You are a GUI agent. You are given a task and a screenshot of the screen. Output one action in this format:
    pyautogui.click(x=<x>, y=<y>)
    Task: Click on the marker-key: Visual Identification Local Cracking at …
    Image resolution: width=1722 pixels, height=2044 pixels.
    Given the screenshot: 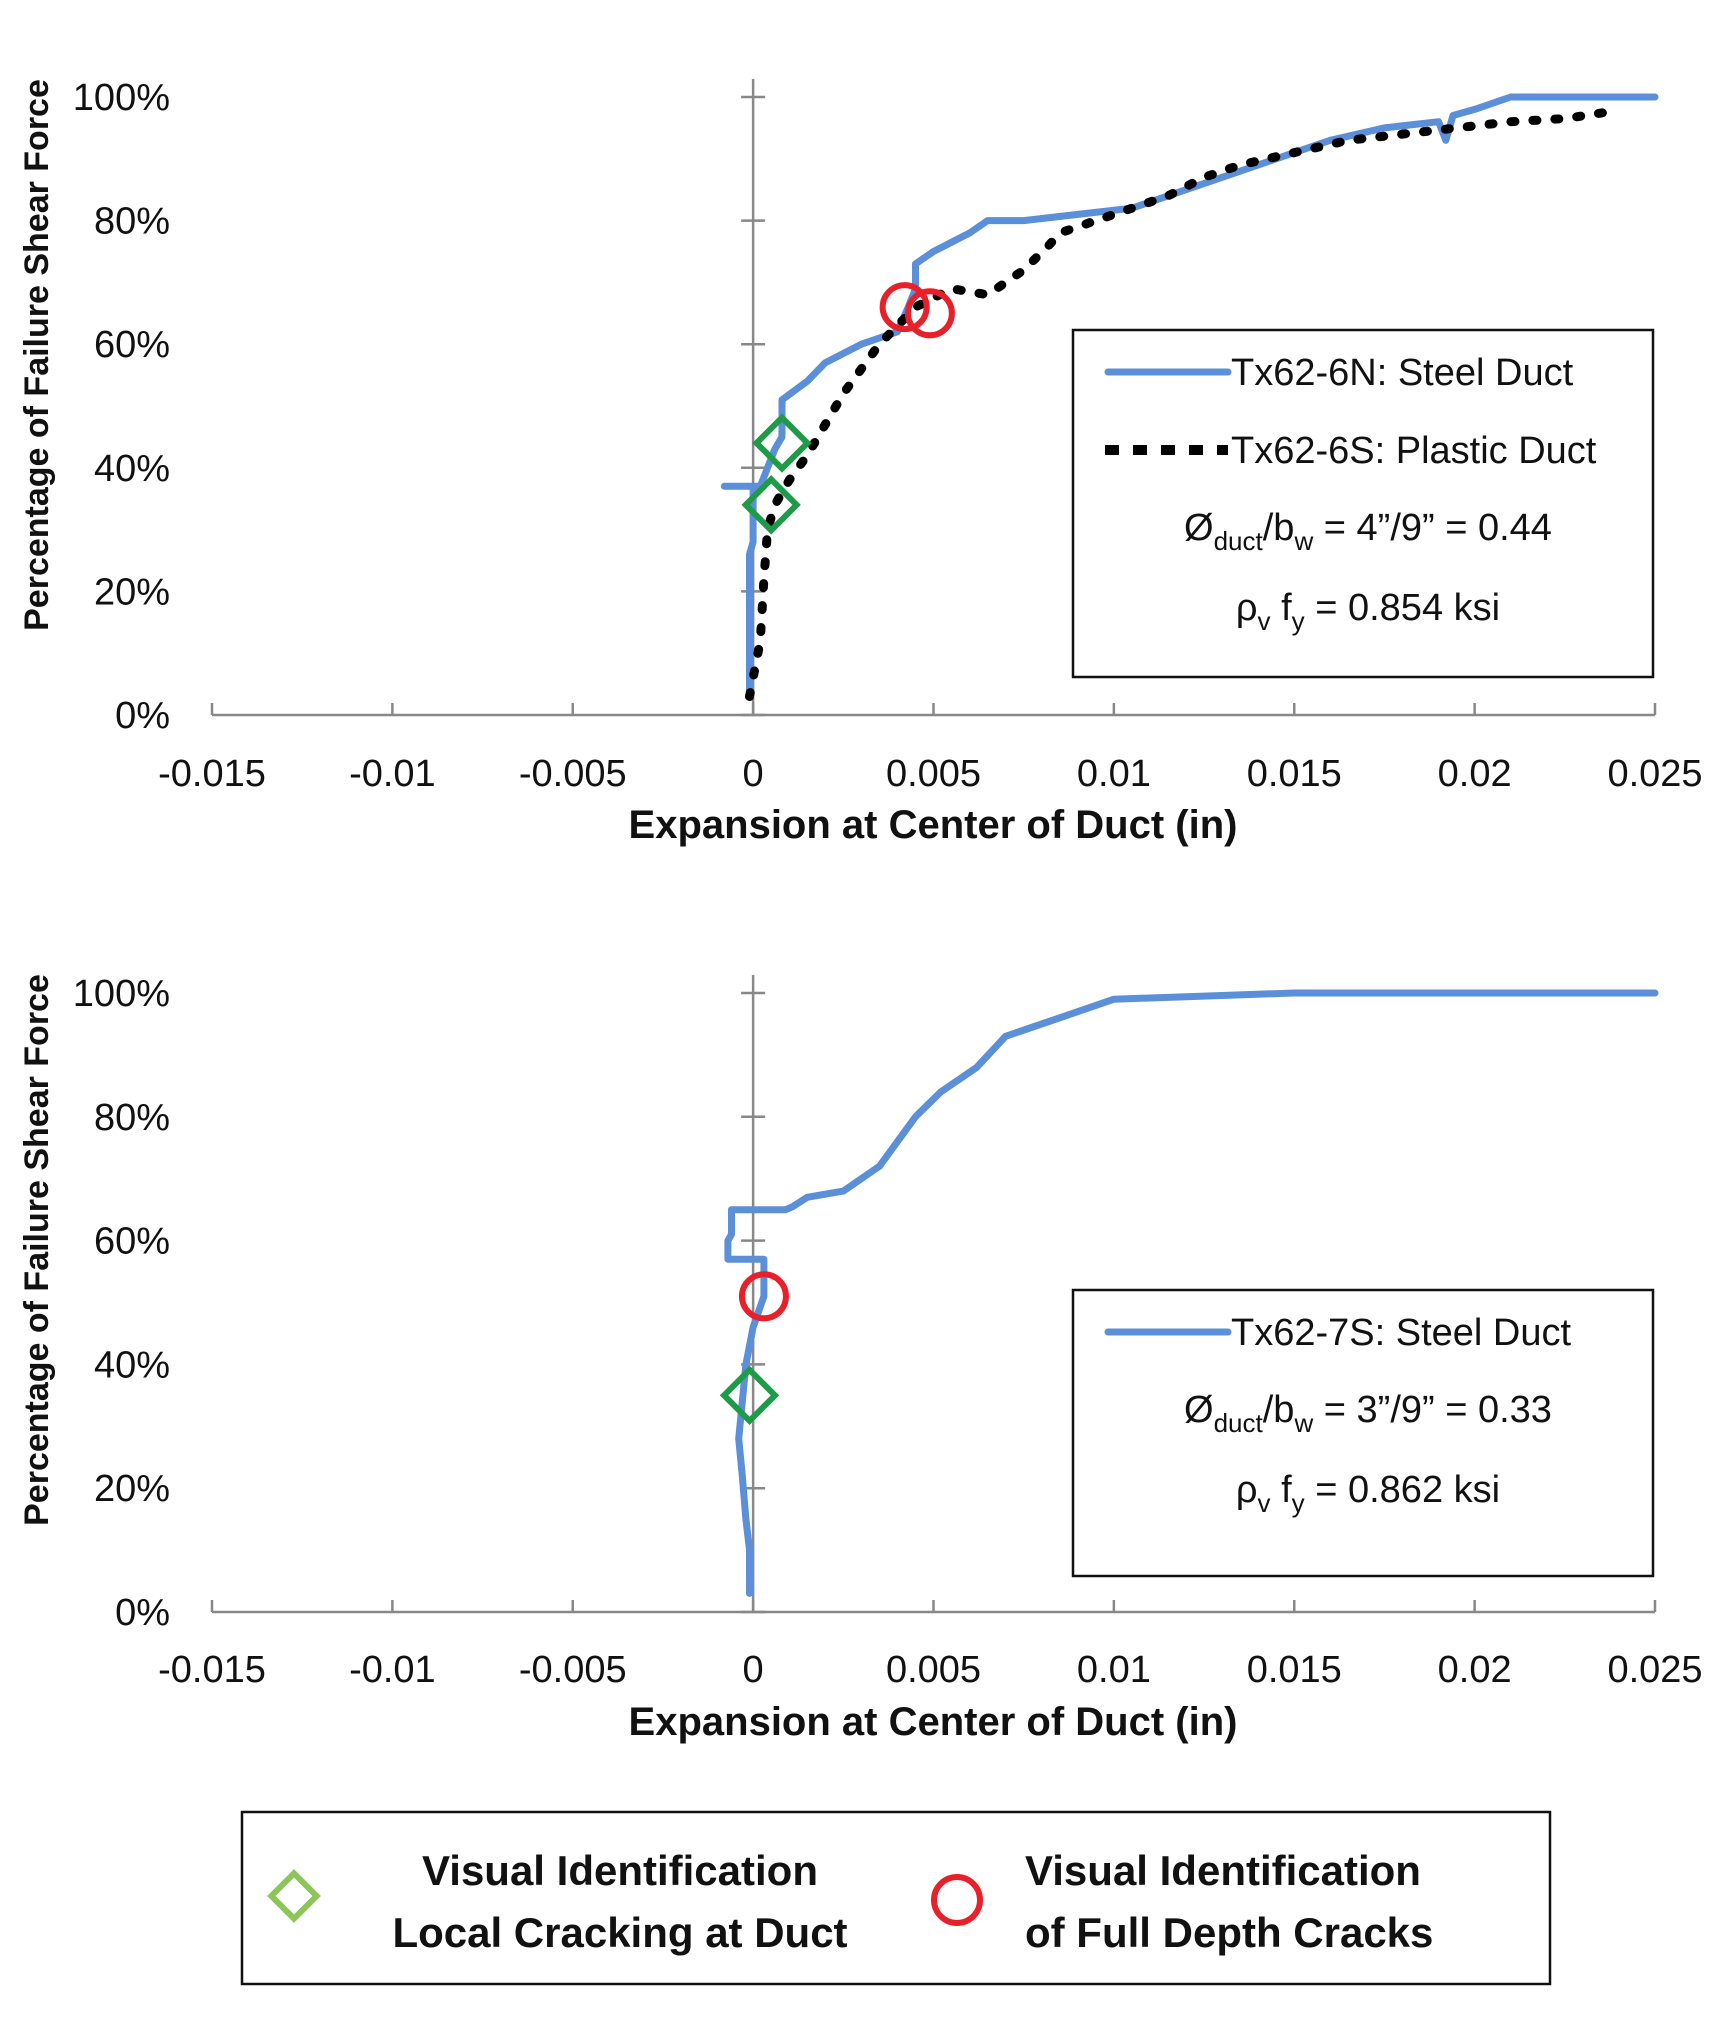 What is the action you would take?
    pyautogui.click(x=896, y=1898)
    